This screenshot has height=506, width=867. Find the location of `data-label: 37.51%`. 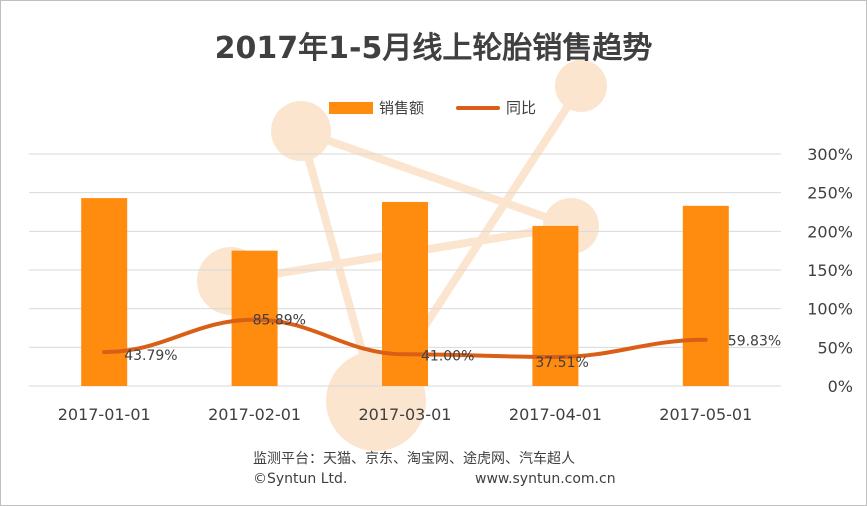

data-label: 37.51% is located at coordinates (561, 363).